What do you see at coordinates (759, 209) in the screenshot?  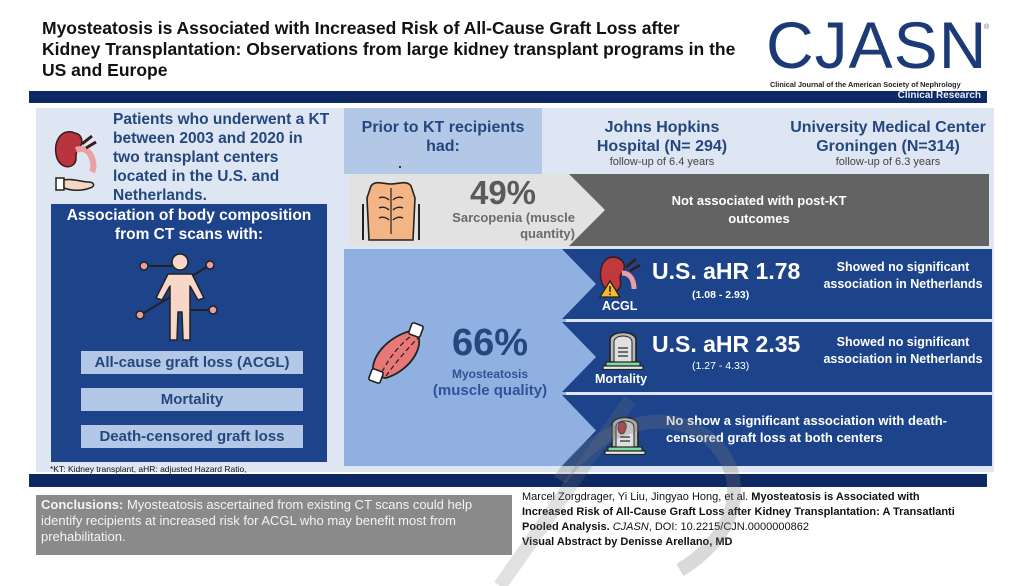 I see `sarcopenia-result: Not associated with post-KT outcomes` at bounding box center [759, 209].